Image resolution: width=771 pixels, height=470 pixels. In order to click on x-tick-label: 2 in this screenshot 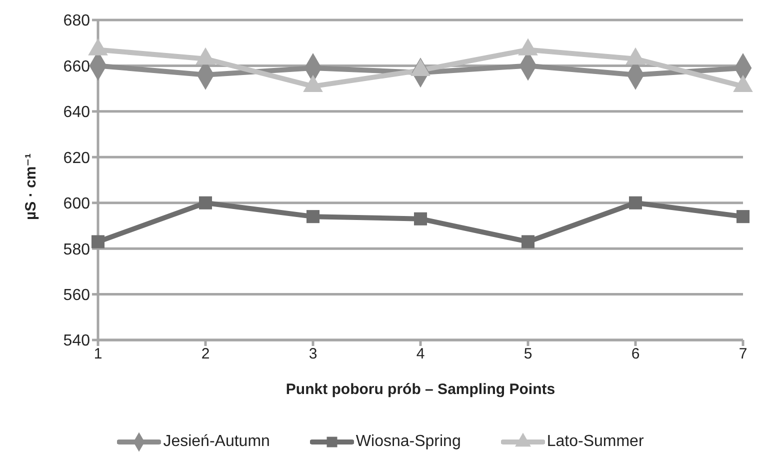, I will do `click(205, 354)`.